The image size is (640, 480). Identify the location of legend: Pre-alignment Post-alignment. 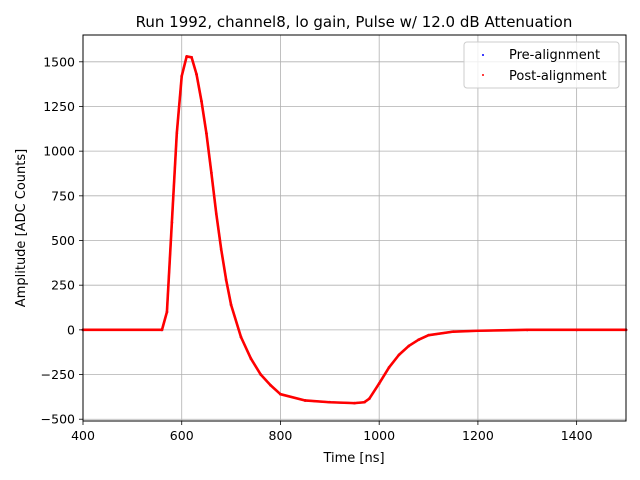
(541, 65).